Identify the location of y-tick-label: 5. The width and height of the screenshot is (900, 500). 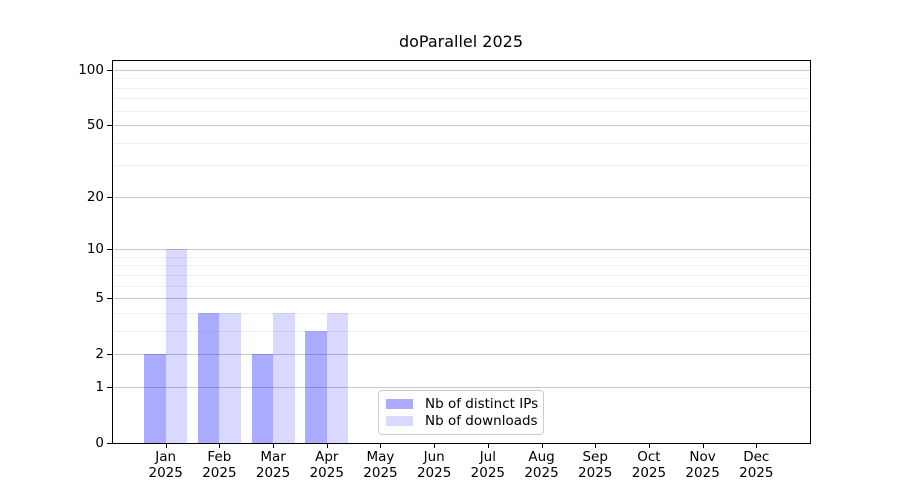
(99, 298).